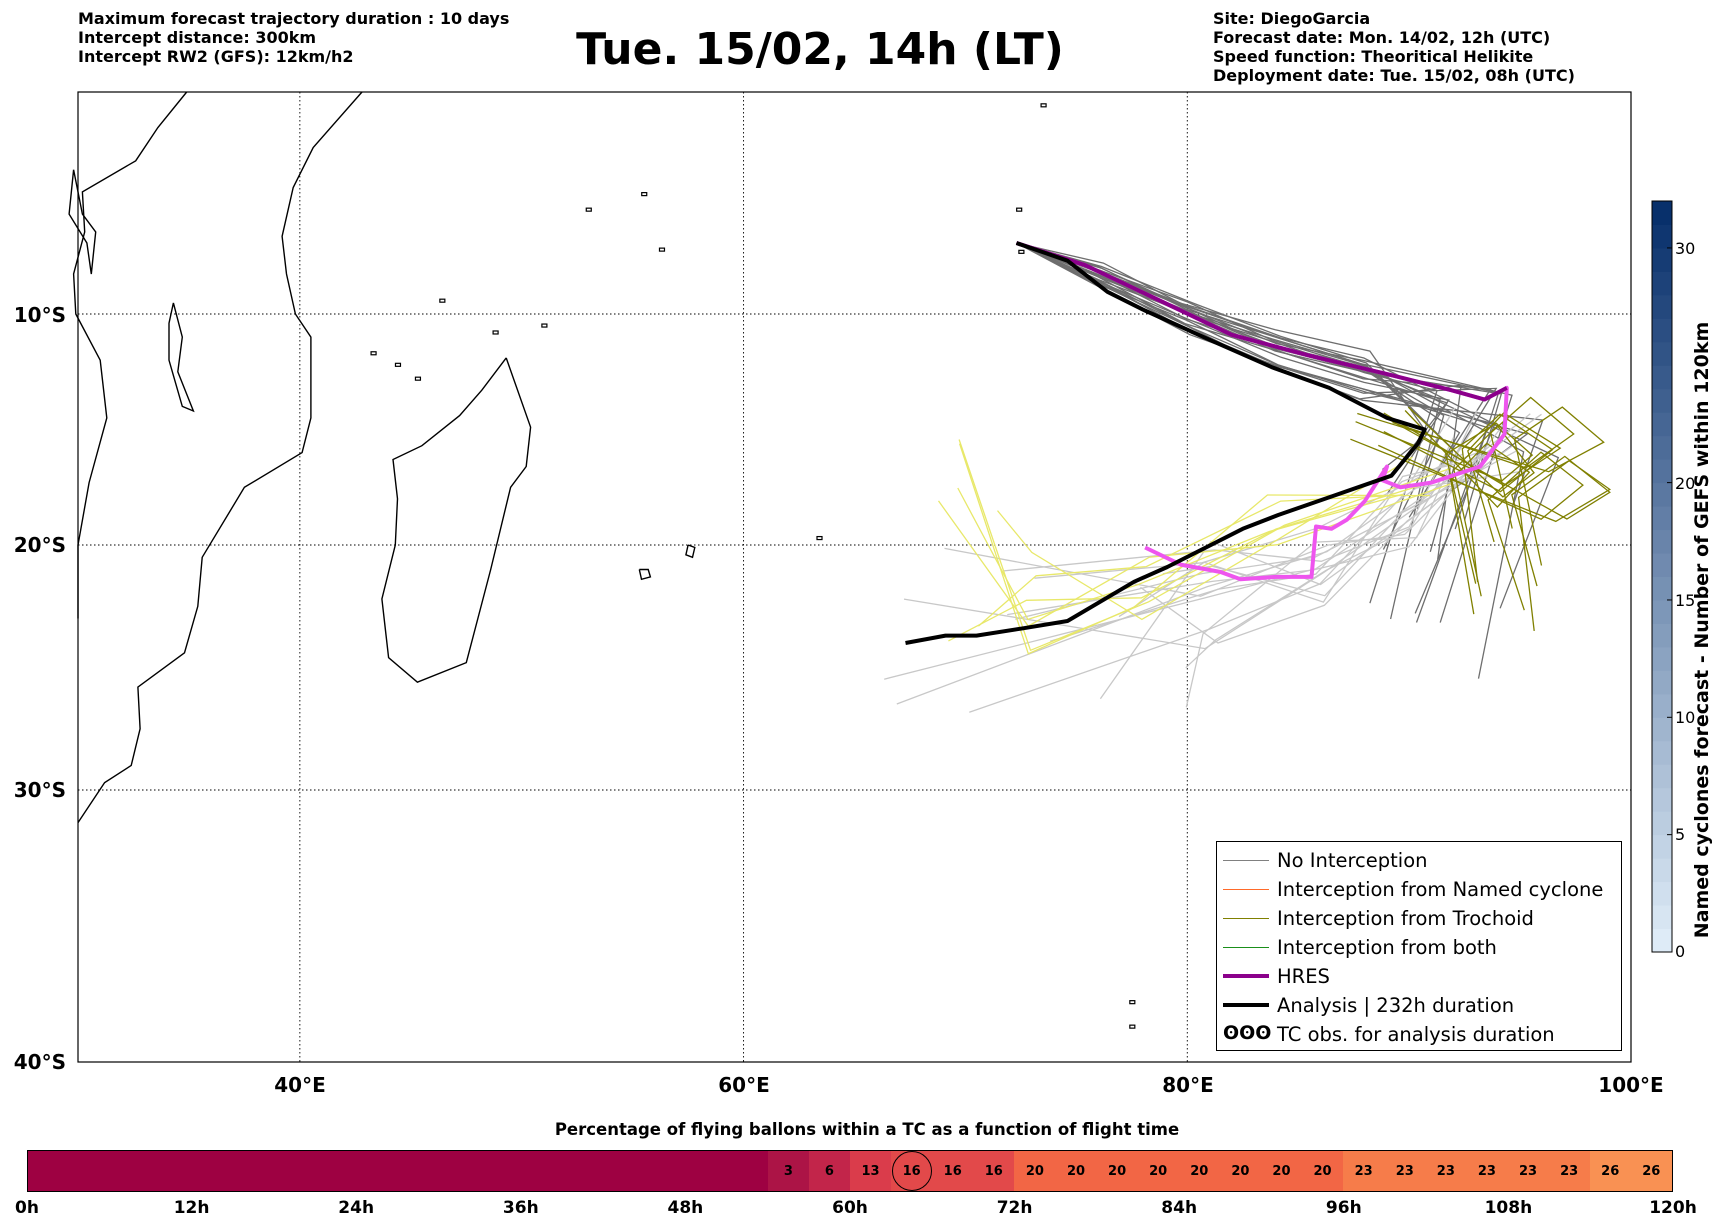 Image resolution: width=1734 pixels, height=1223 pixels. What do you see at coordinates (356, 1208) in the screenshot?
I see `percentage-bar-tick-label: 24h` at bounding box center [356, 1208].